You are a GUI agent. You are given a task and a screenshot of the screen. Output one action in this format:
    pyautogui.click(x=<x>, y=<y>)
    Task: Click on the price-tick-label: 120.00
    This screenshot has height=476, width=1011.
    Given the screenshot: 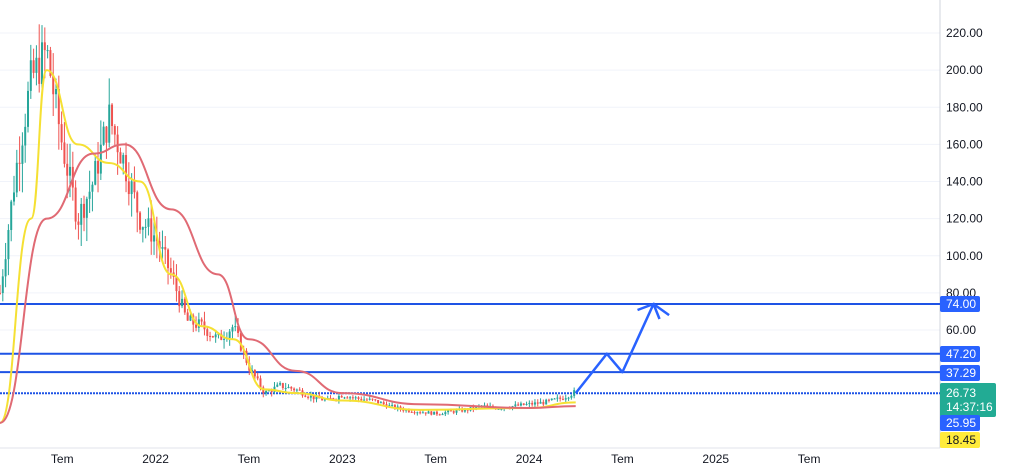 What is the action you would take?
    pyautogui.click(x=964, y=219)
    